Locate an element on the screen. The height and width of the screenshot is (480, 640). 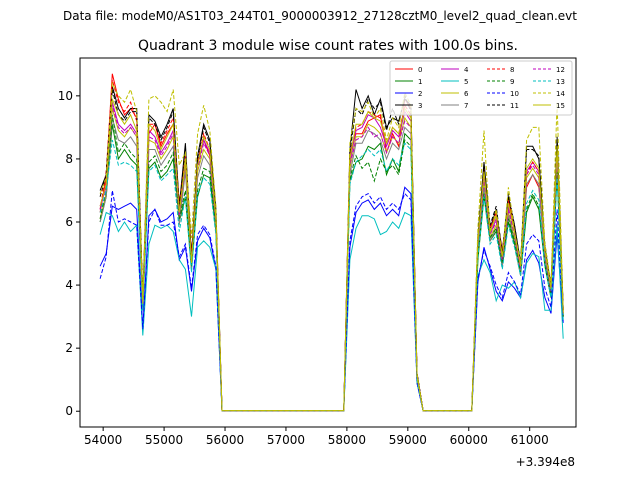
legend-label-15: 15 is located at coordinates (560, 106).